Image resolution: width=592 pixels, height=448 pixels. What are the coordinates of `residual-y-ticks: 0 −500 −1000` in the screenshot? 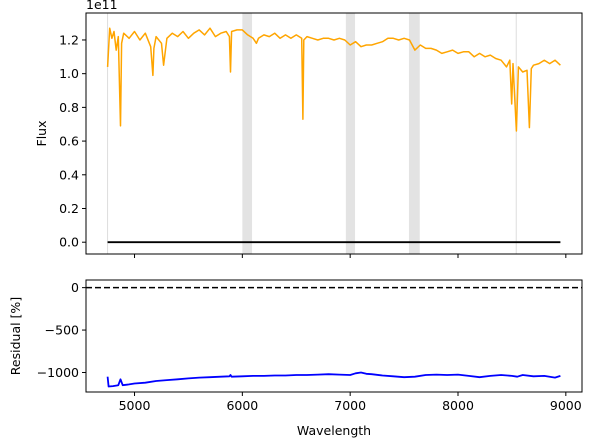 It's located at (61, 330).